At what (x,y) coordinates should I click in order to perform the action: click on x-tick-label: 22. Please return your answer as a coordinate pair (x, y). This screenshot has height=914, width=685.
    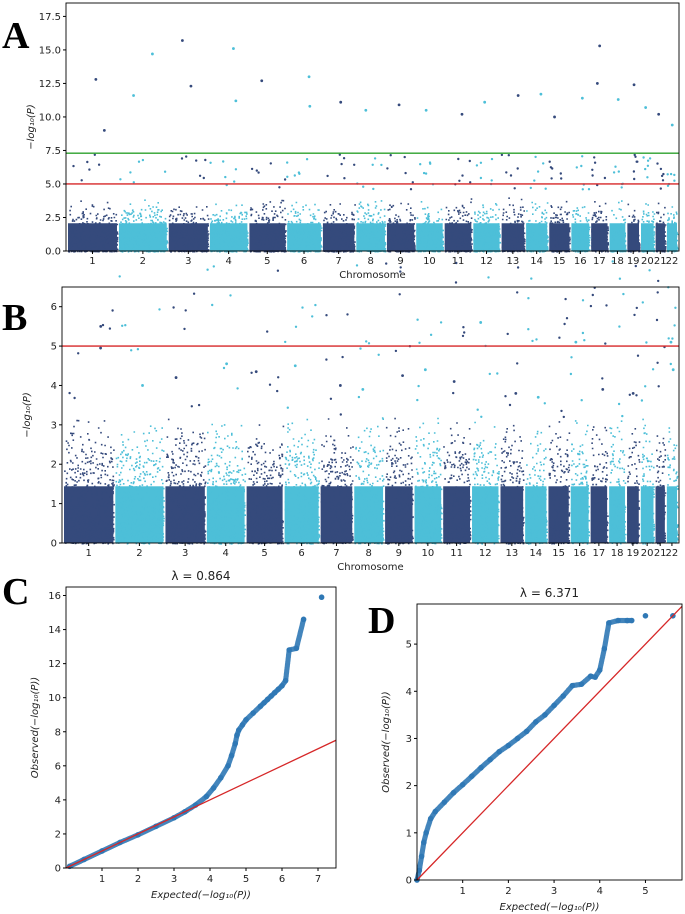
    Looking at the image, I should click on (672, 261).